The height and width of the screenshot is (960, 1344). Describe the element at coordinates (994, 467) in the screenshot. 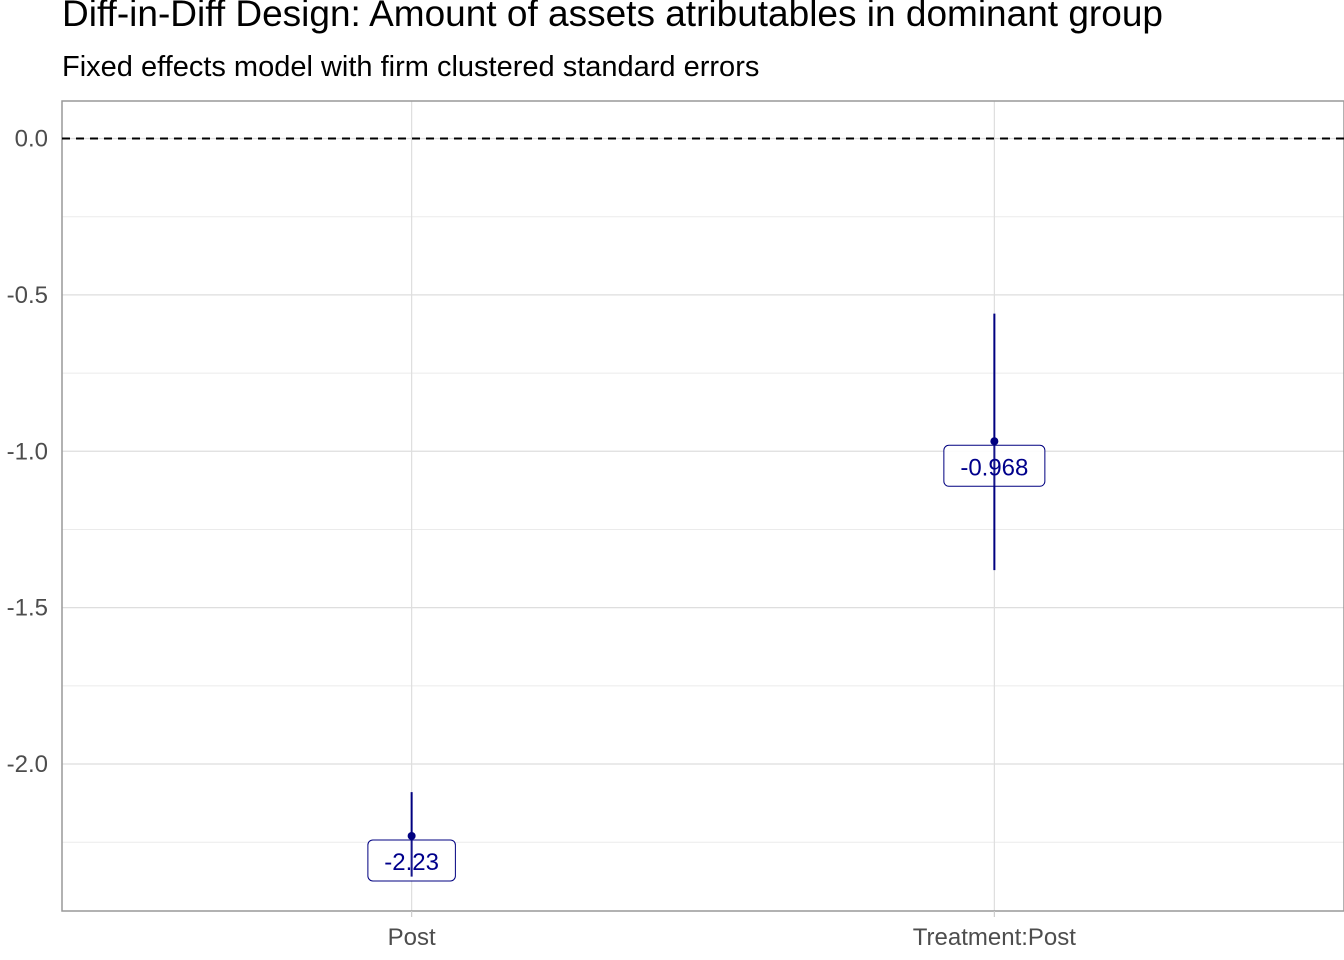

I see `data-label: -0.968` at that location.